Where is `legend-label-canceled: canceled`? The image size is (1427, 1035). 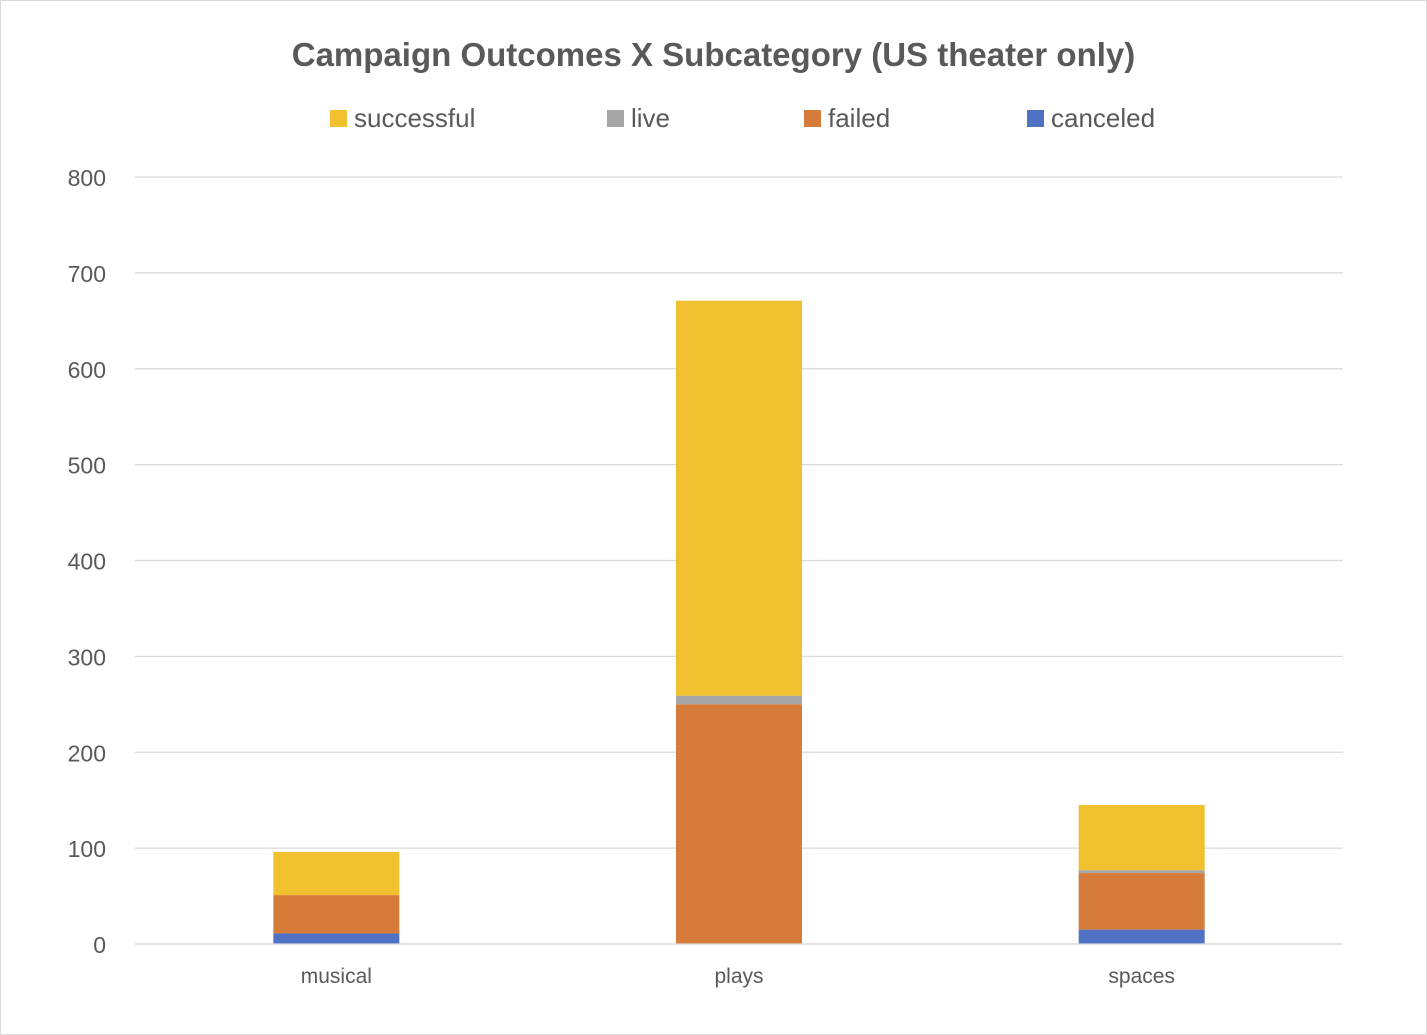 legend-label-canceled: canceled is located at coordinates (1103, 117).